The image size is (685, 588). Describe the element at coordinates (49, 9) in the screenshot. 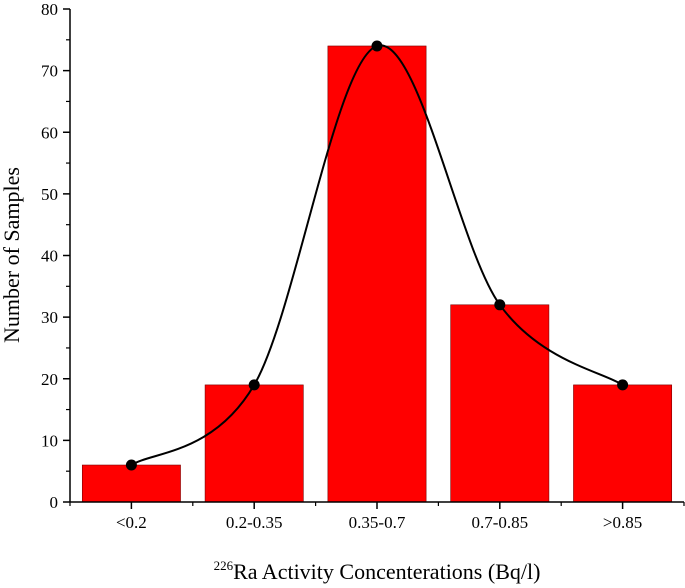

I see `y-tick-label-8: 80` at that location.